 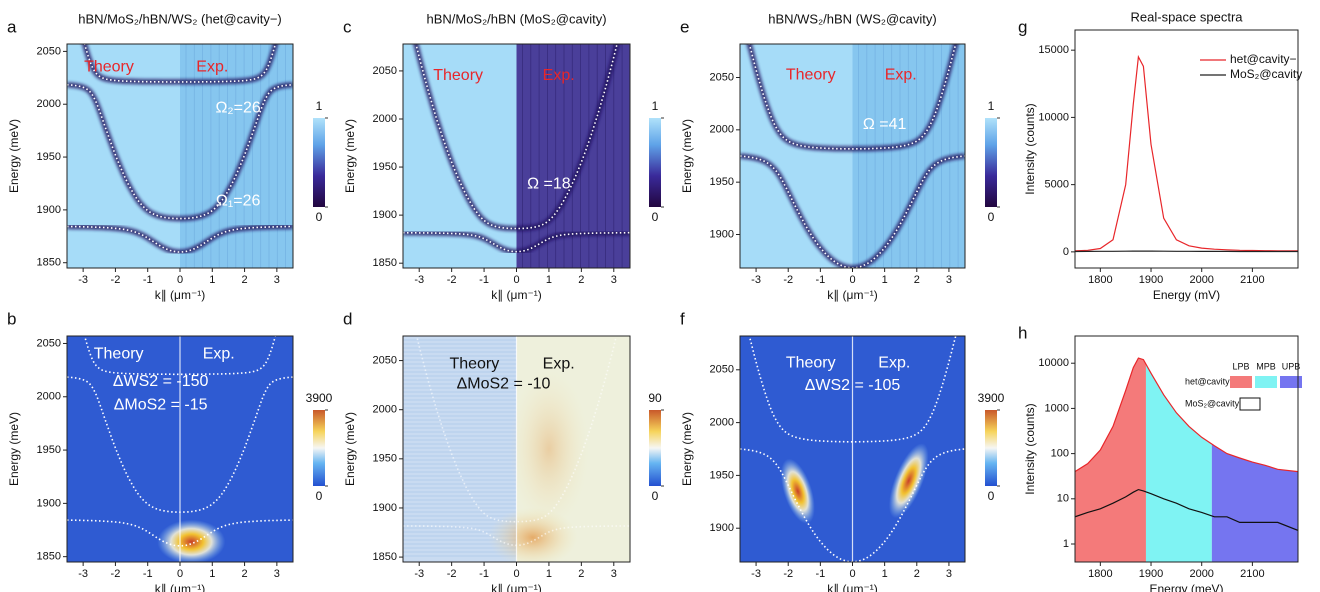 What do you see at coordinates (319, 162) in the screenshot?
I see `colorbar` at bounding box center [319, 162].